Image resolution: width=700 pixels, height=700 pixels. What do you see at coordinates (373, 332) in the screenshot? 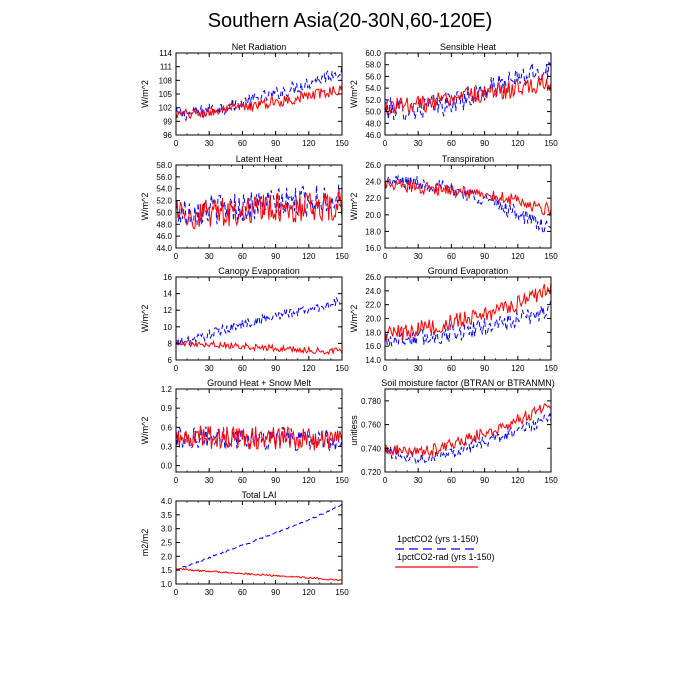
I see `y-tick-label: 18.0` at bounding box center [373, 332].